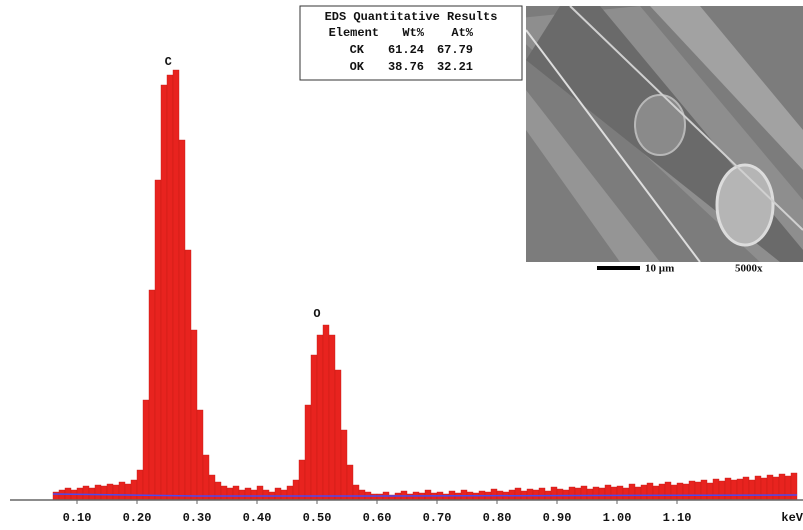 The width and height of the screenshot is (803, 530). Describe the element at coordinates (357, 50) in the screenshot. I see `table-cell: CK` at that location.